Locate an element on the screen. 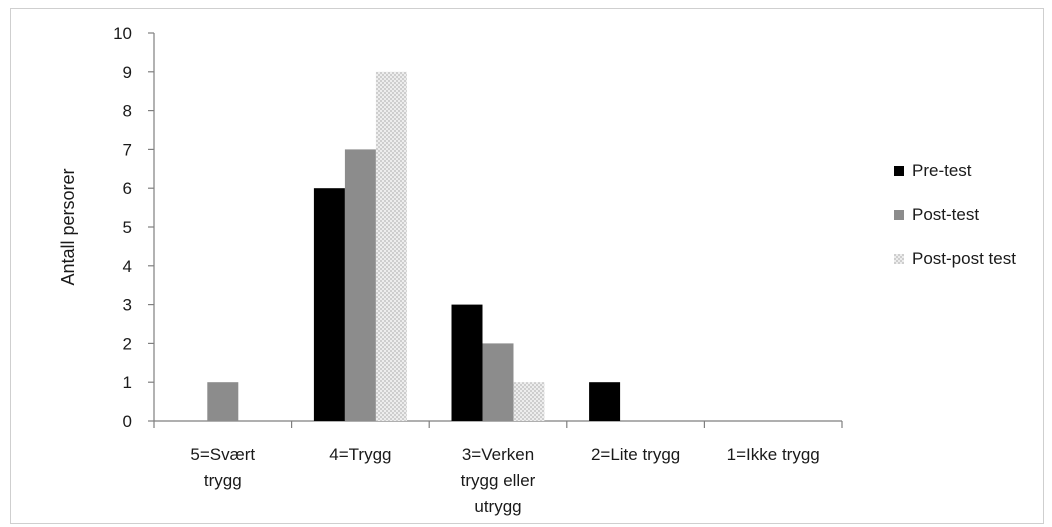 This screenshot has width=1052, height=527. x-category-label: 4=Trygg is located at coordinates (360, 454).